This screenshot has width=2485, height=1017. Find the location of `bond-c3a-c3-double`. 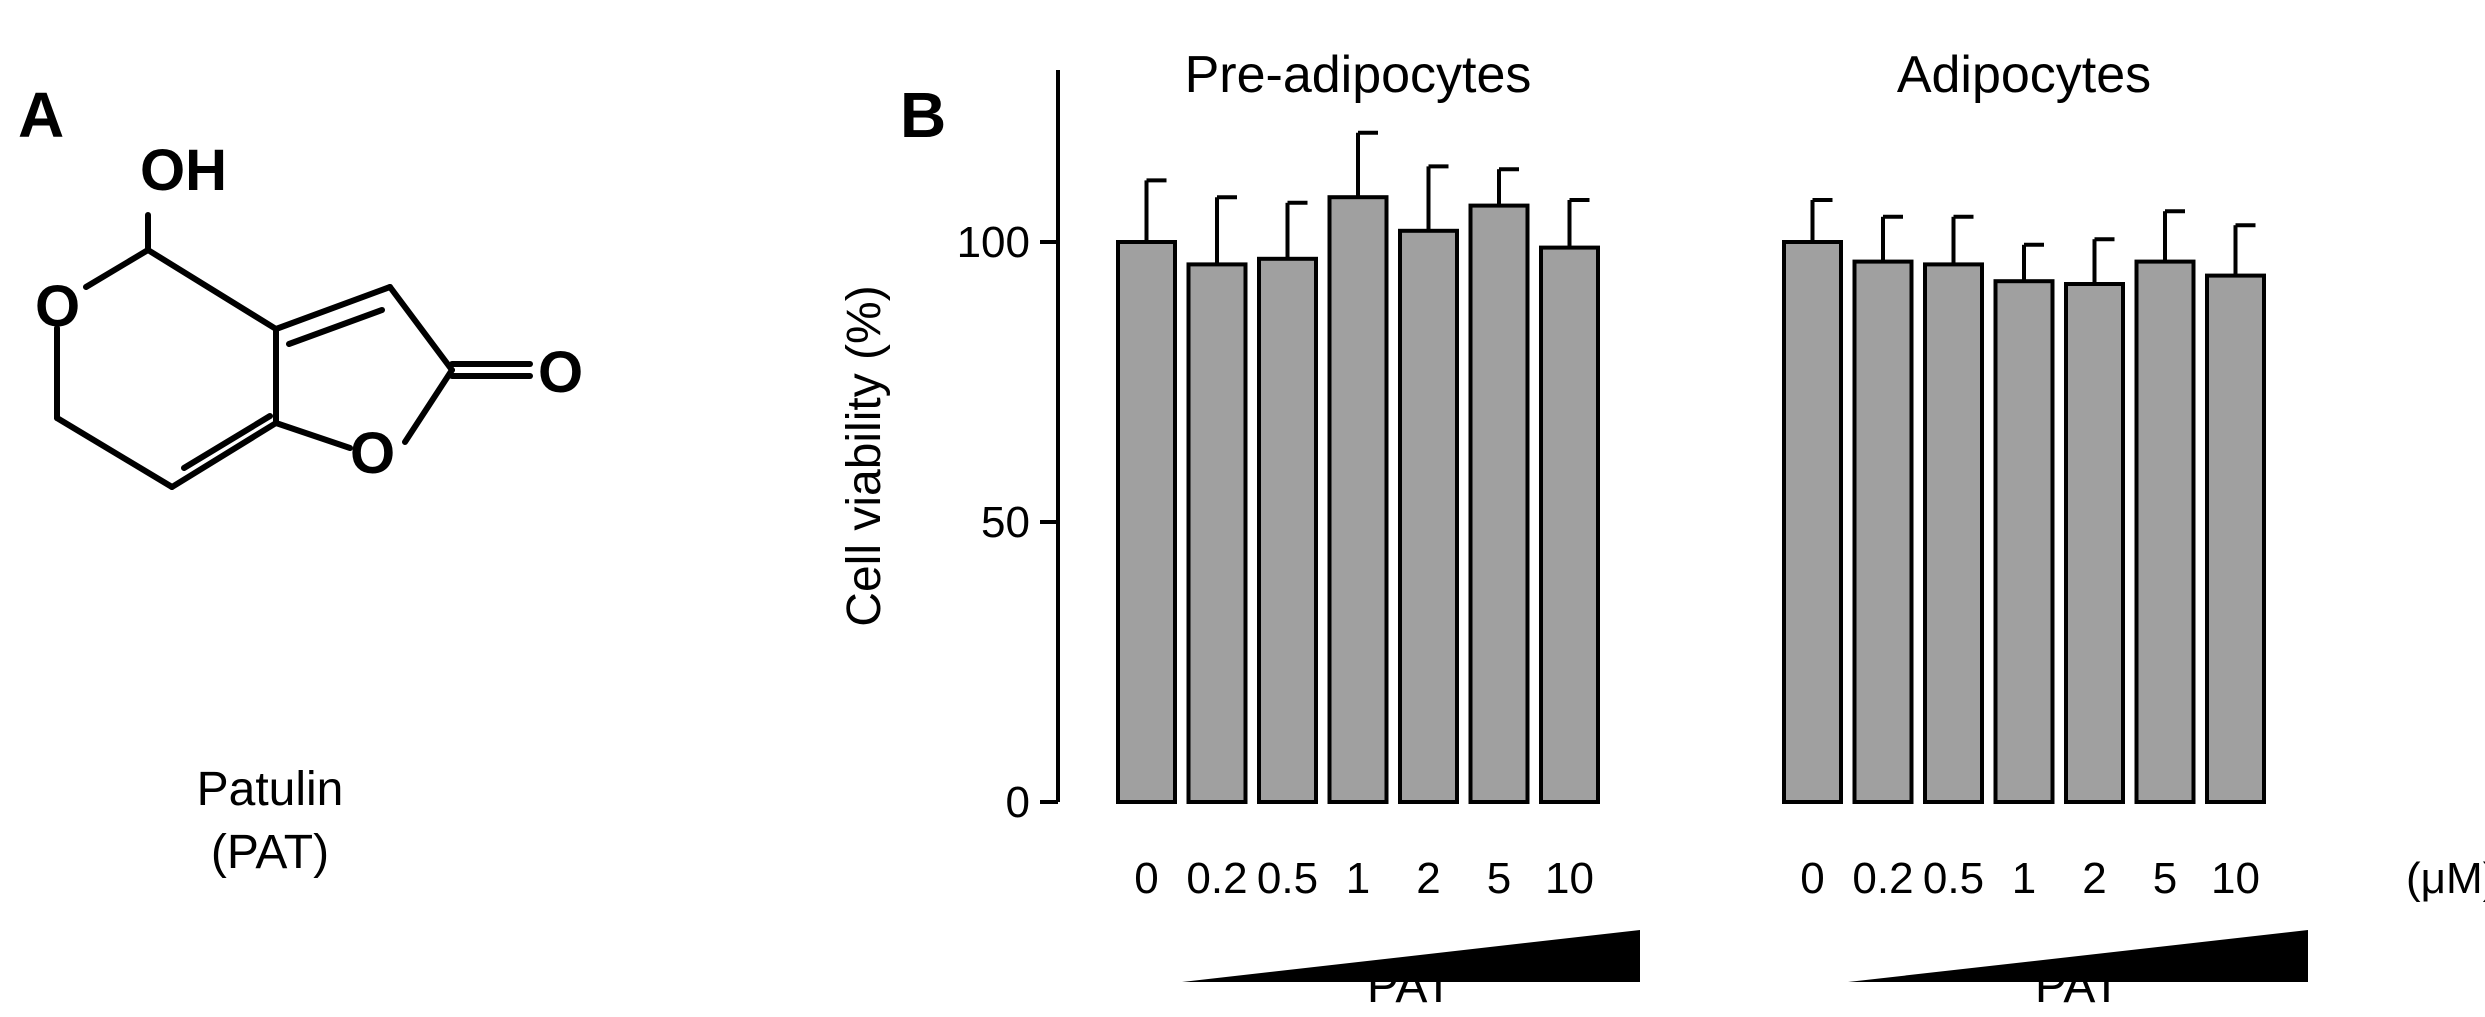

bond-c3a-c3-double is located at coordinates (335, 327).